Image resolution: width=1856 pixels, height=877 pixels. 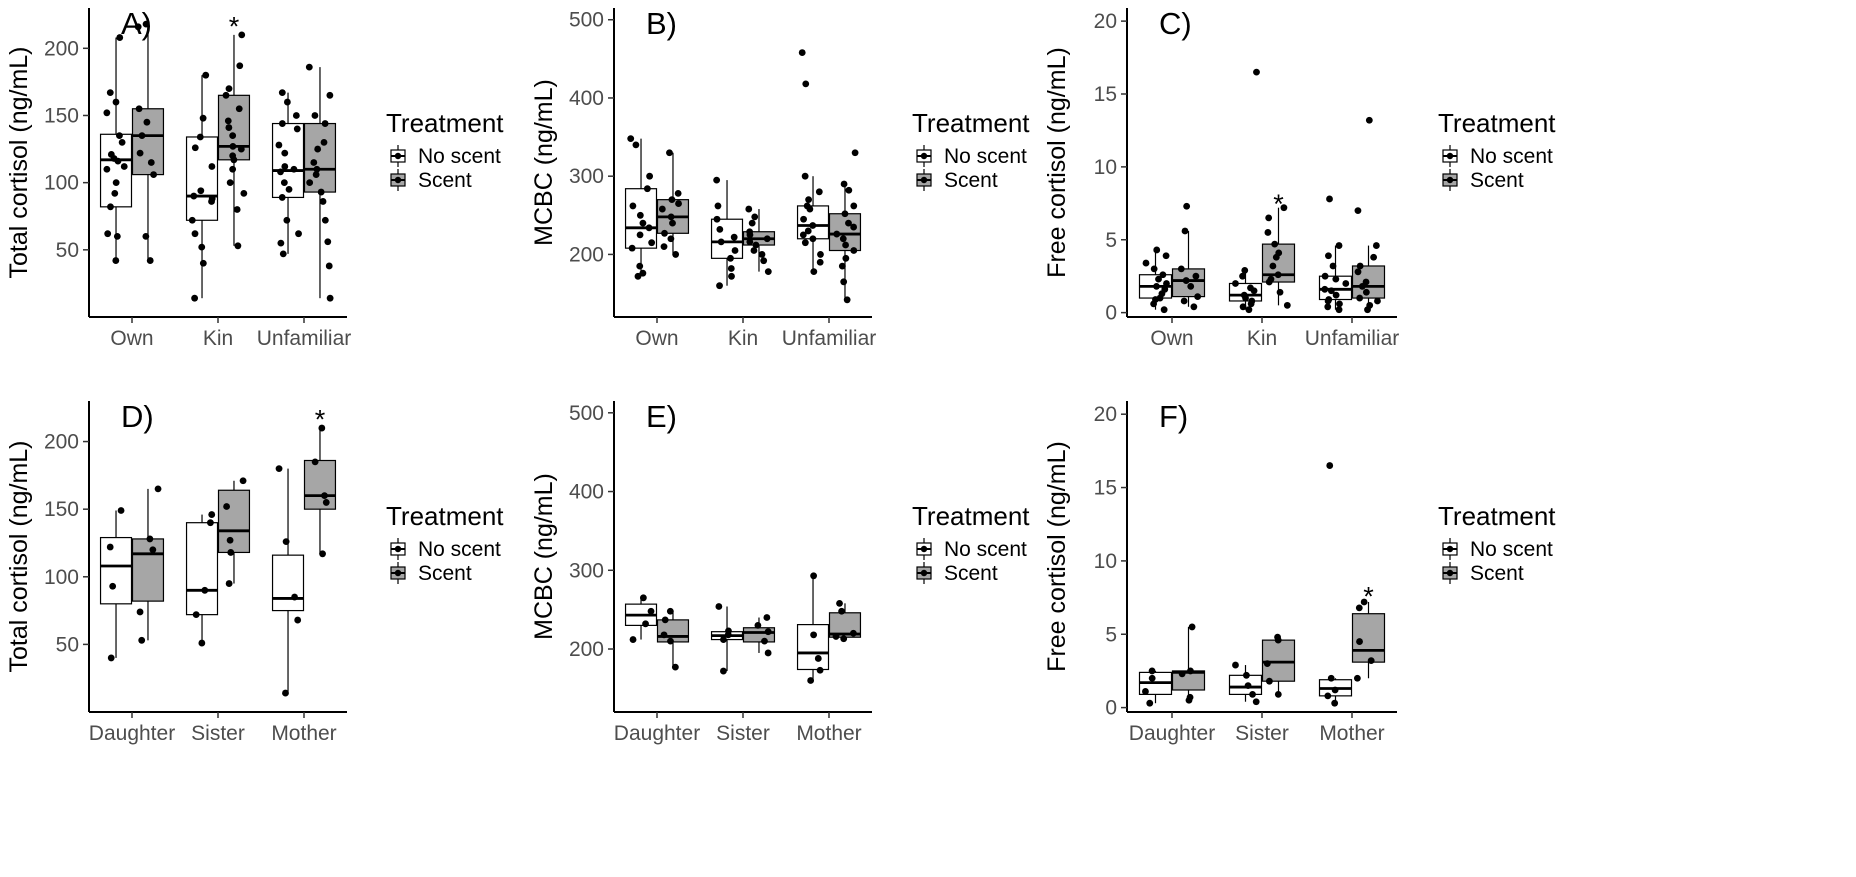 I want to click on y-axis-title: Free cortisol (ng/mL), so click(x=1057, y=162).